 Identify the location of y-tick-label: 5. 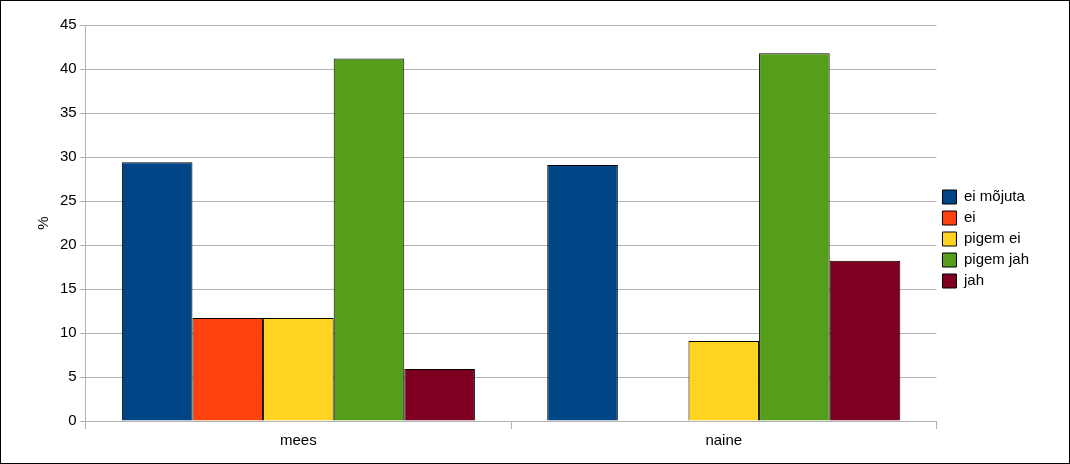
(72, 376).